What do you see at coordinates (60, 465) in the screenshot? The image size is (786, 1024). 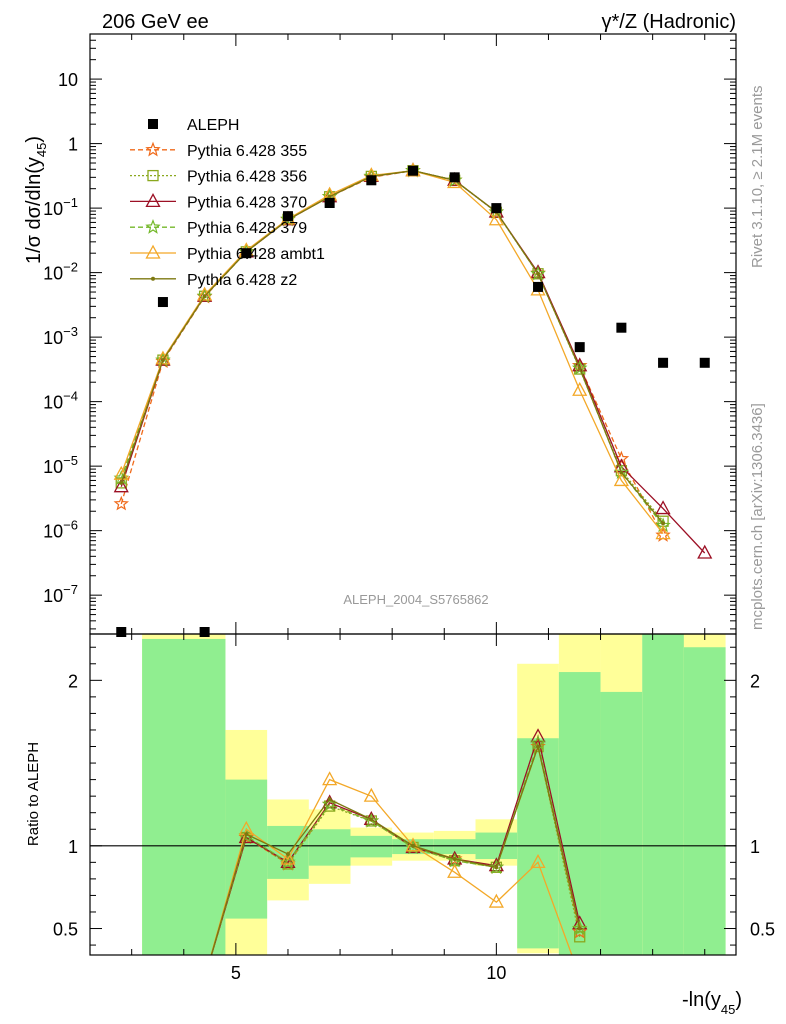 I see `y-tick-label-10^-5: 10⁻⁵` at bounding box center [60, 465].